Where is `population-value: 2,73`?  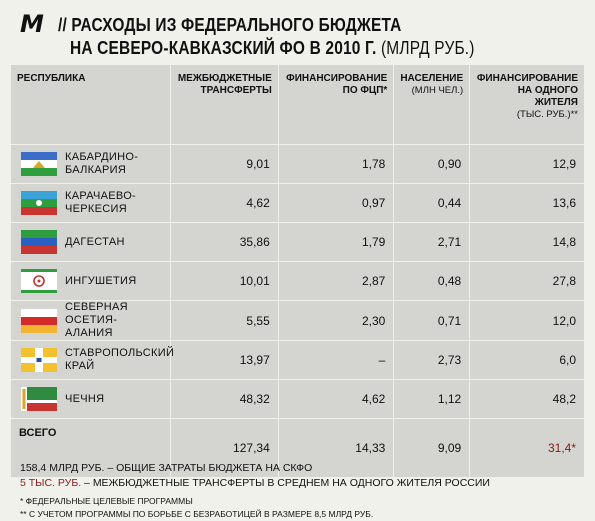
population-value: 2,73 is located at coordinates (432, 360).